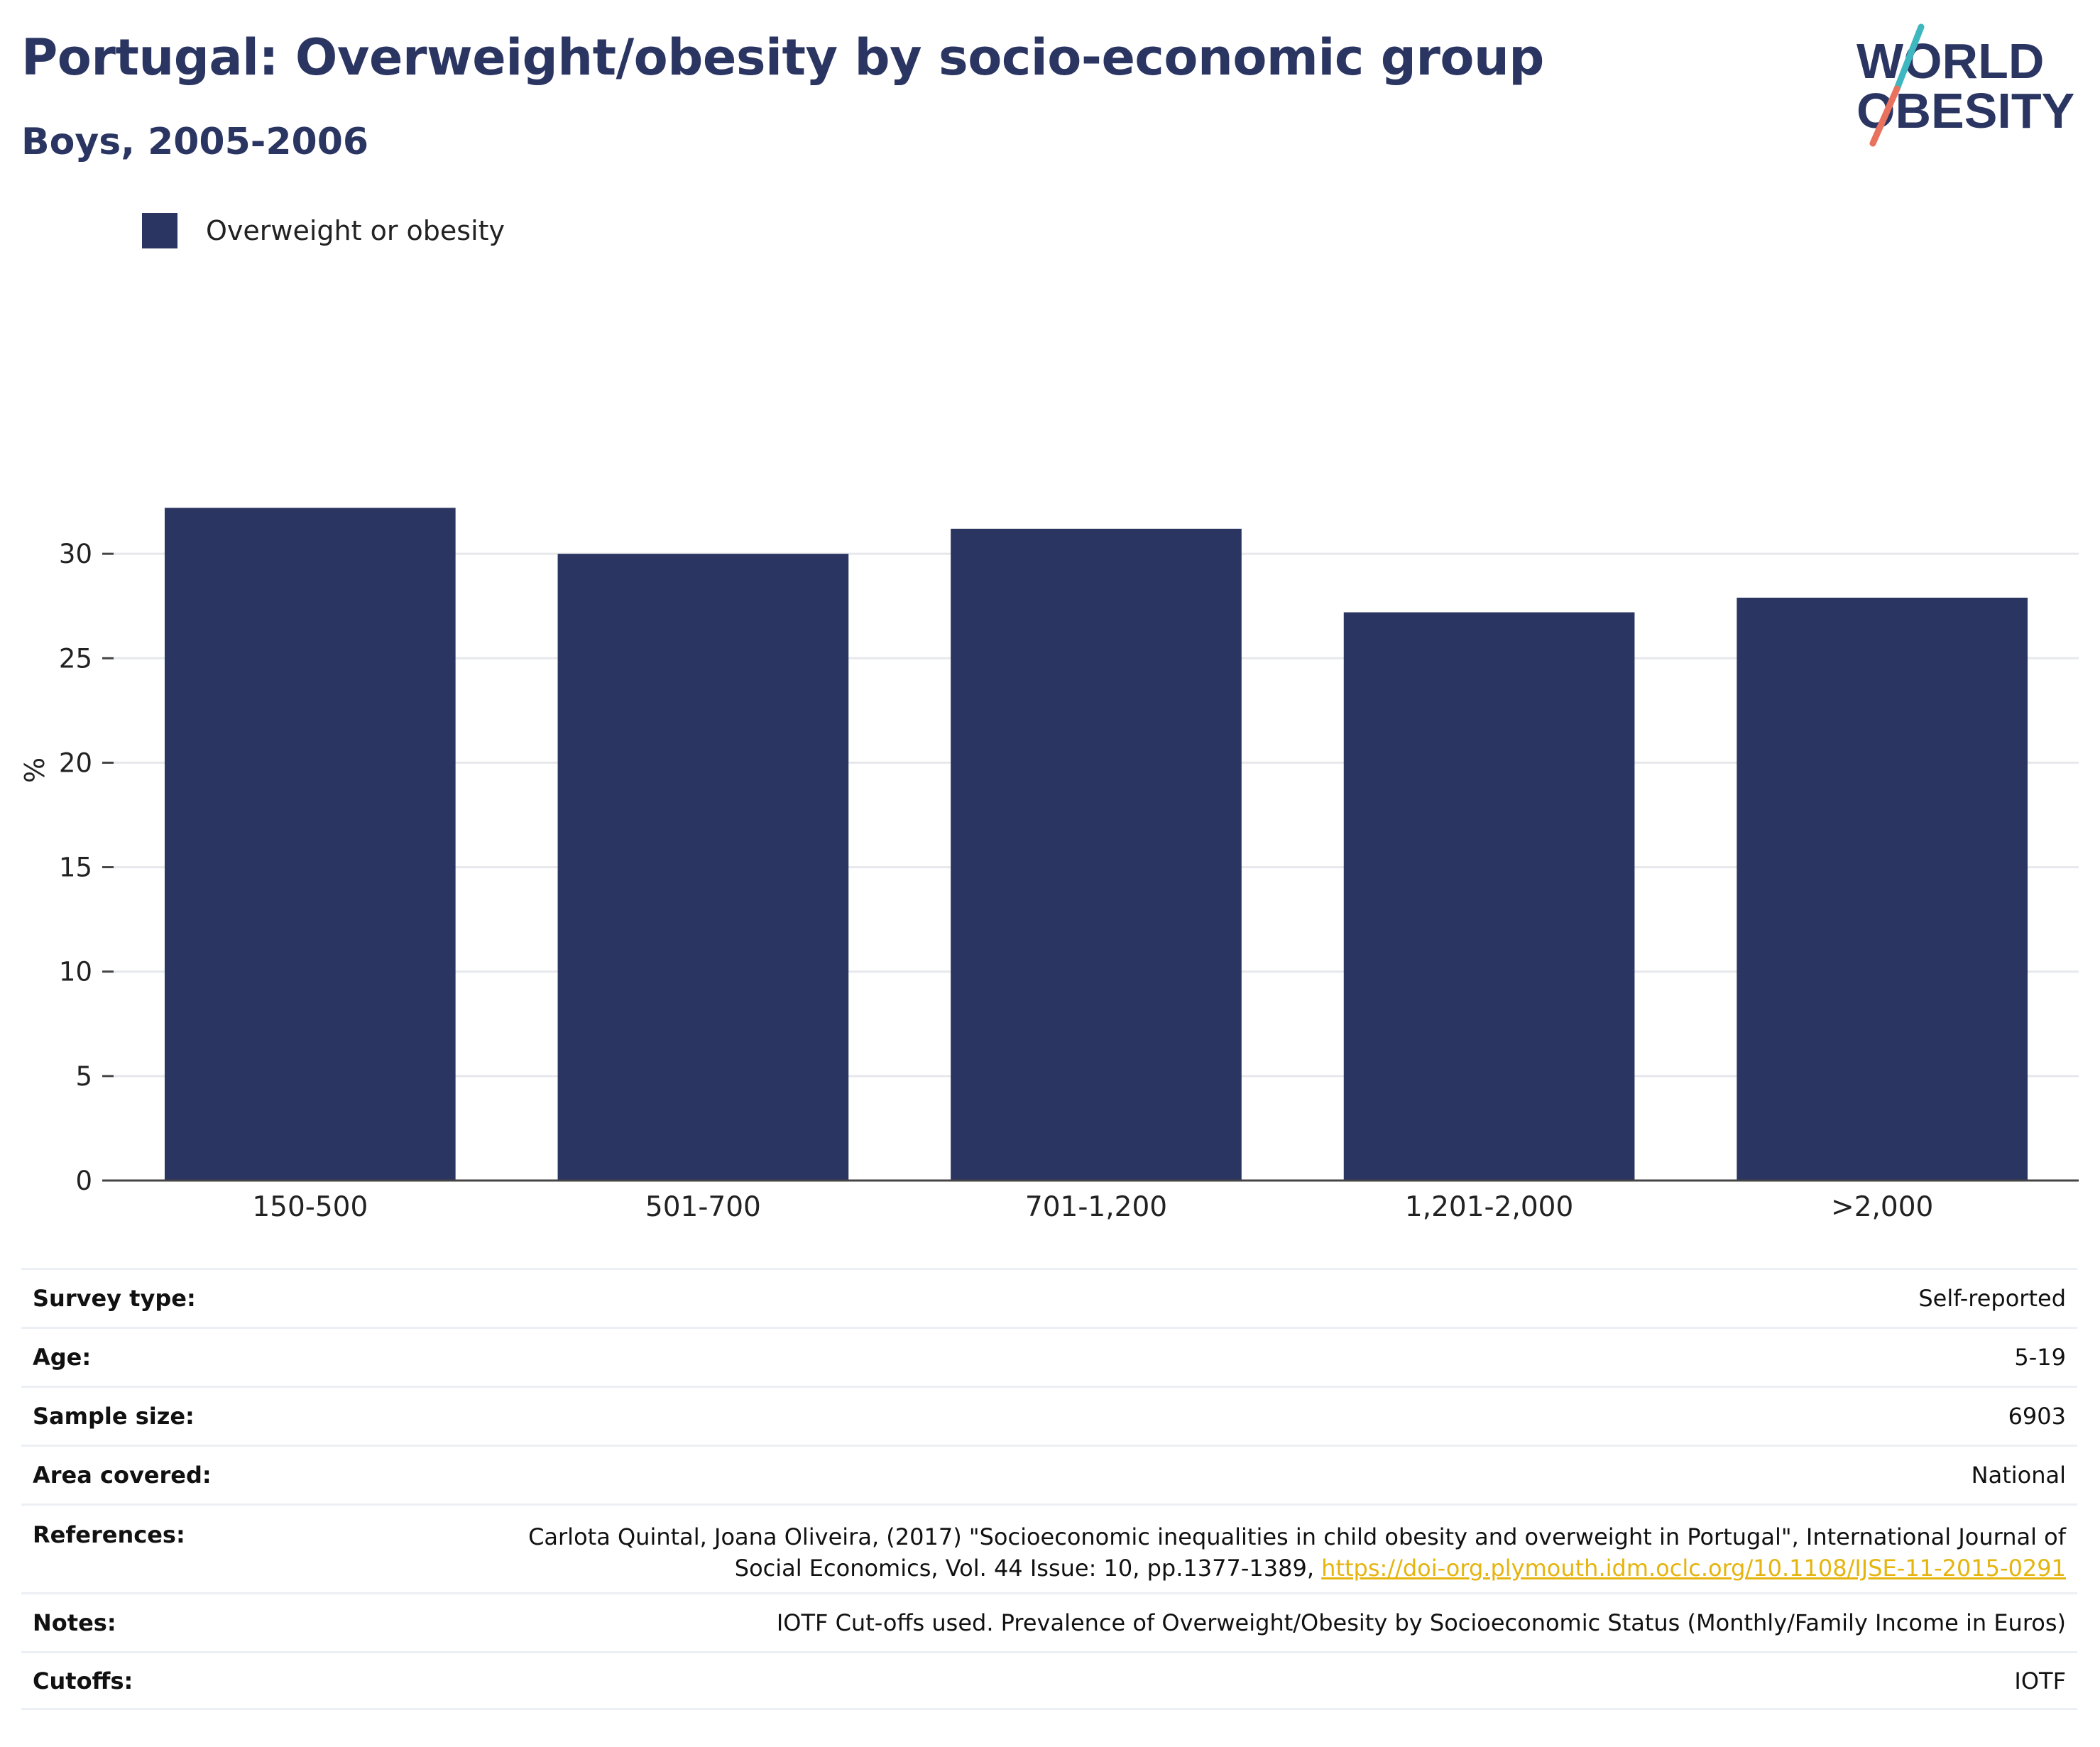  I want to click on x-tick-labels: 150-500 501-700 701-1,200 1,201-2,000 >2,000, so click(1092, 1207).